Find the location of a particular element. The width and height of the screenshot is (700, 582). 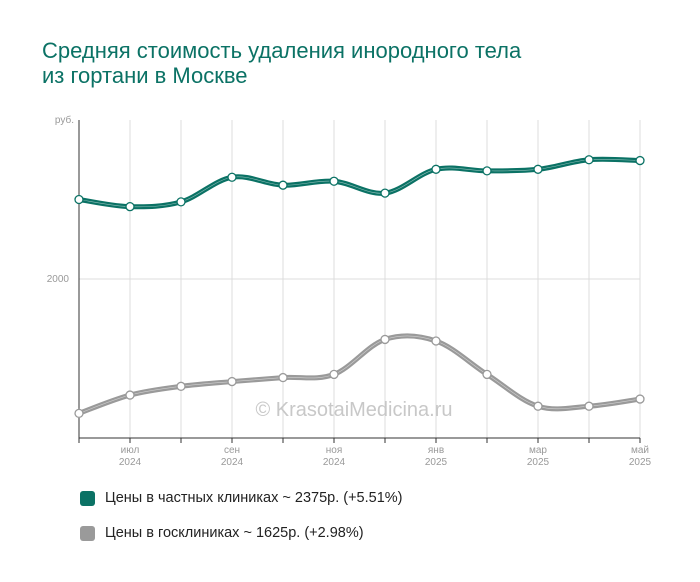

y-axis-unit-label: руб. is located at coordinates (64, 120).